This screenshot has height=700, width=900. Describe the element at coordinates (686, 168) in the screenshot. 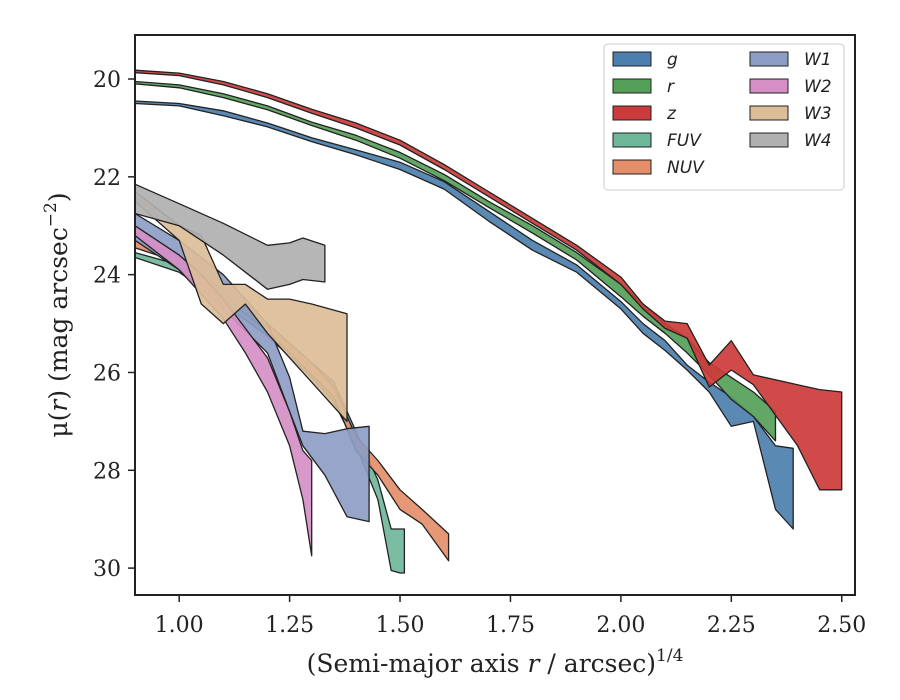

I see `legend-label-nuv: NUV` at that location.